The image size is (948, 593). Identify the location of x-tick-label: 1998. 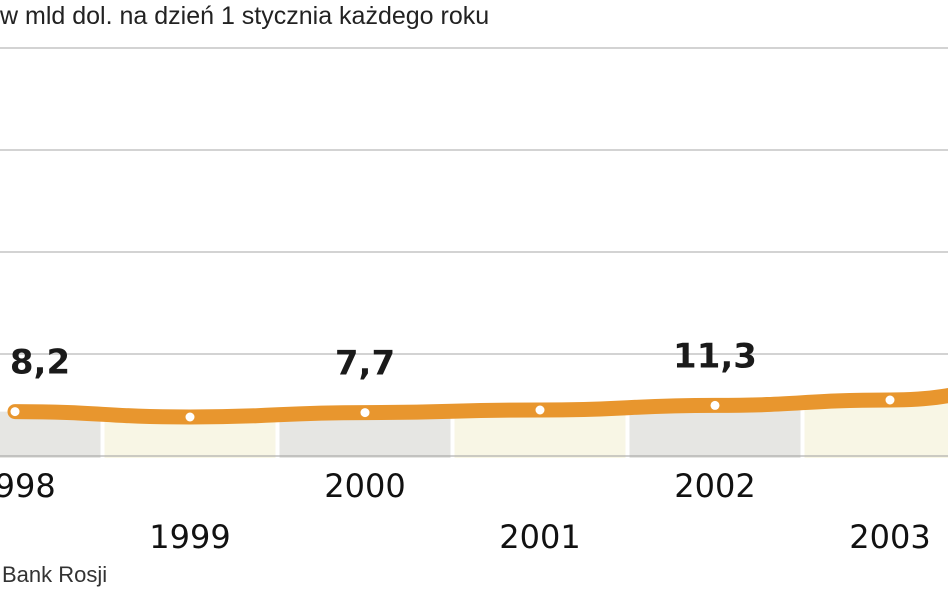
(28, 486).